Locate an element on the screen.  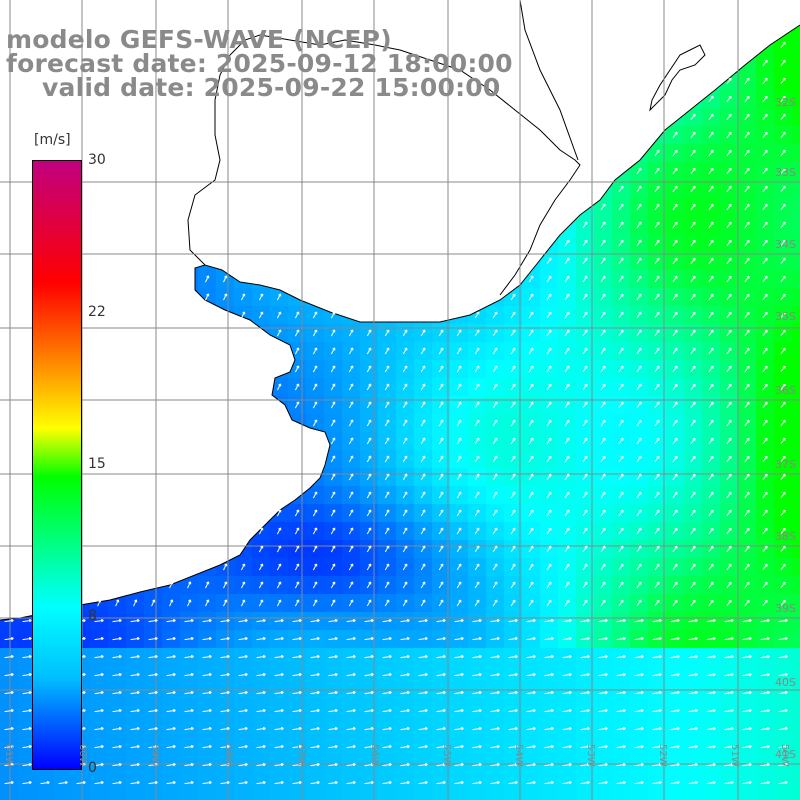
lon-label: 56W is located at coordinates (374, 755).